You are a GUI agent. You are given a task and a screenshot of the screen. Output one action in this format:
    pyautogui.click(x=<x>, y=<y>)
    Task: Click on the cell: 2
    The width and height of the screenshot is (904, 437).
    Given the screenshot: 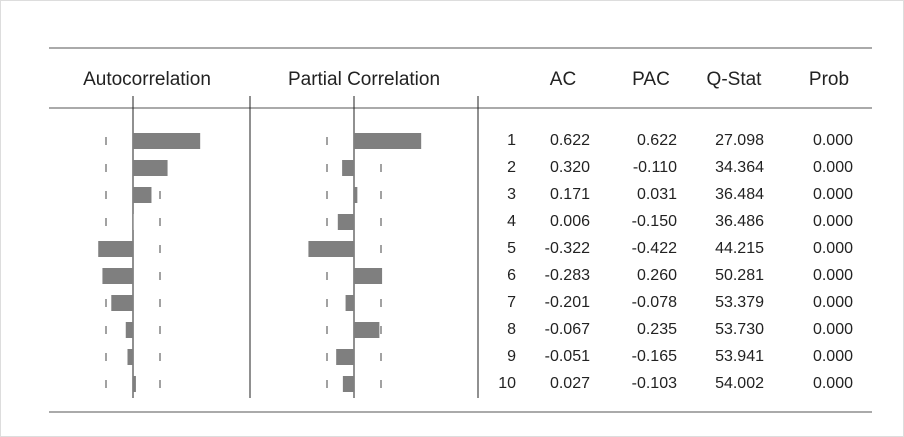 What is the action you would take?
    pyautogui.click(x=511, y=167)
    